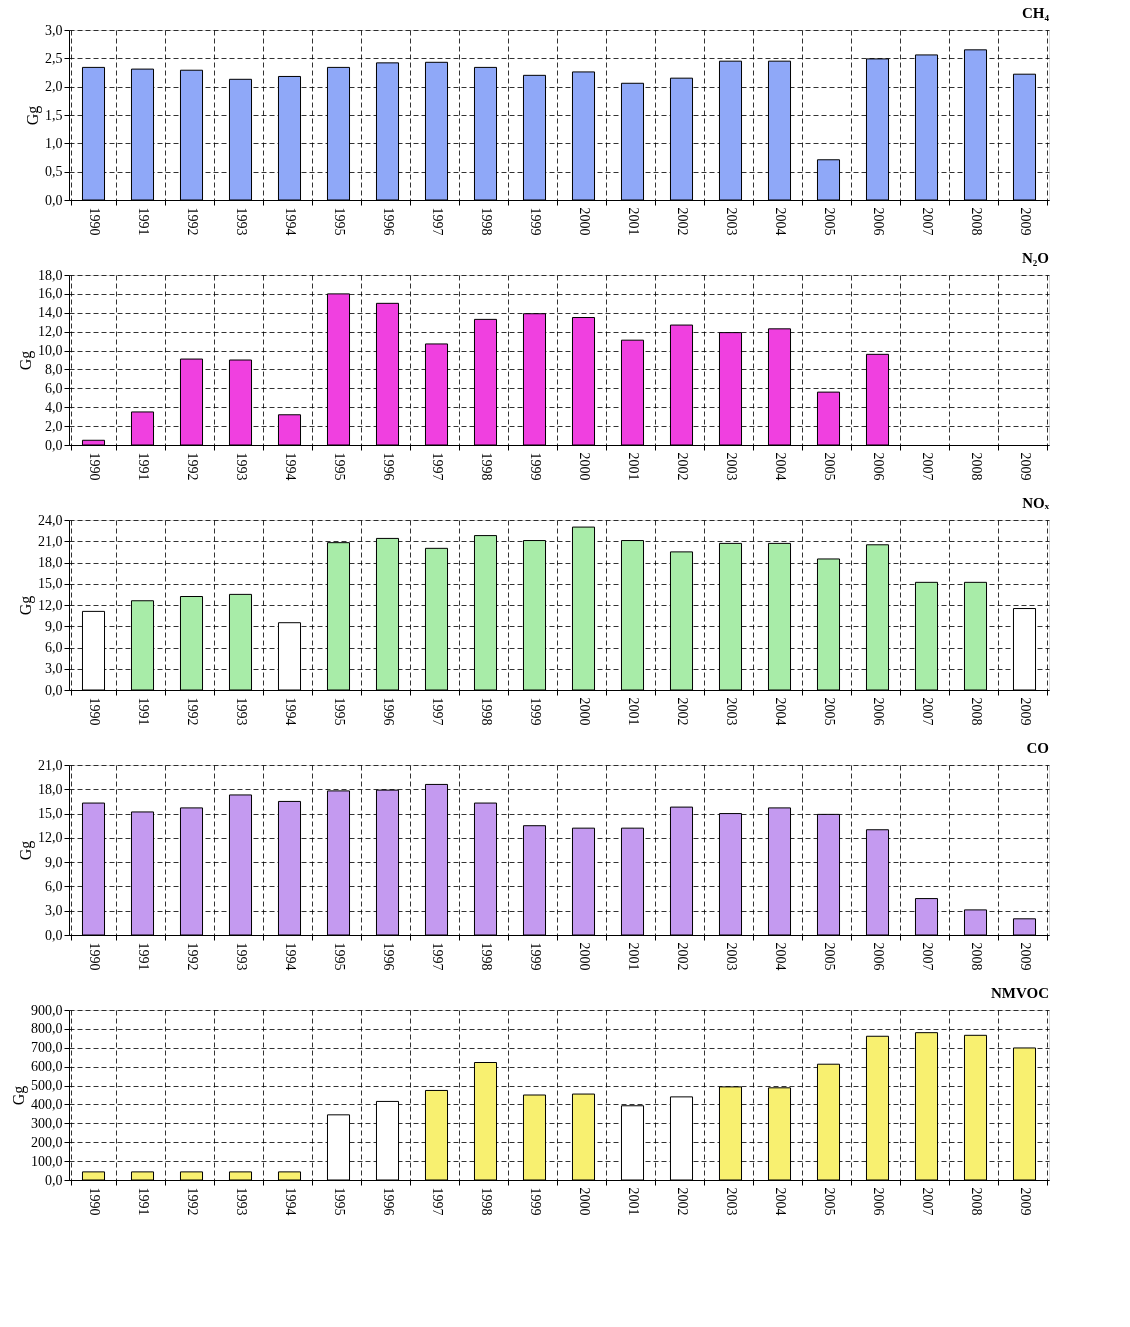 The image size is (1130, 1327). What do you see at coordinates (50, 584) in the screenshot?
I see `y-tick-label: 15,0` at bounding box center [50, 584].